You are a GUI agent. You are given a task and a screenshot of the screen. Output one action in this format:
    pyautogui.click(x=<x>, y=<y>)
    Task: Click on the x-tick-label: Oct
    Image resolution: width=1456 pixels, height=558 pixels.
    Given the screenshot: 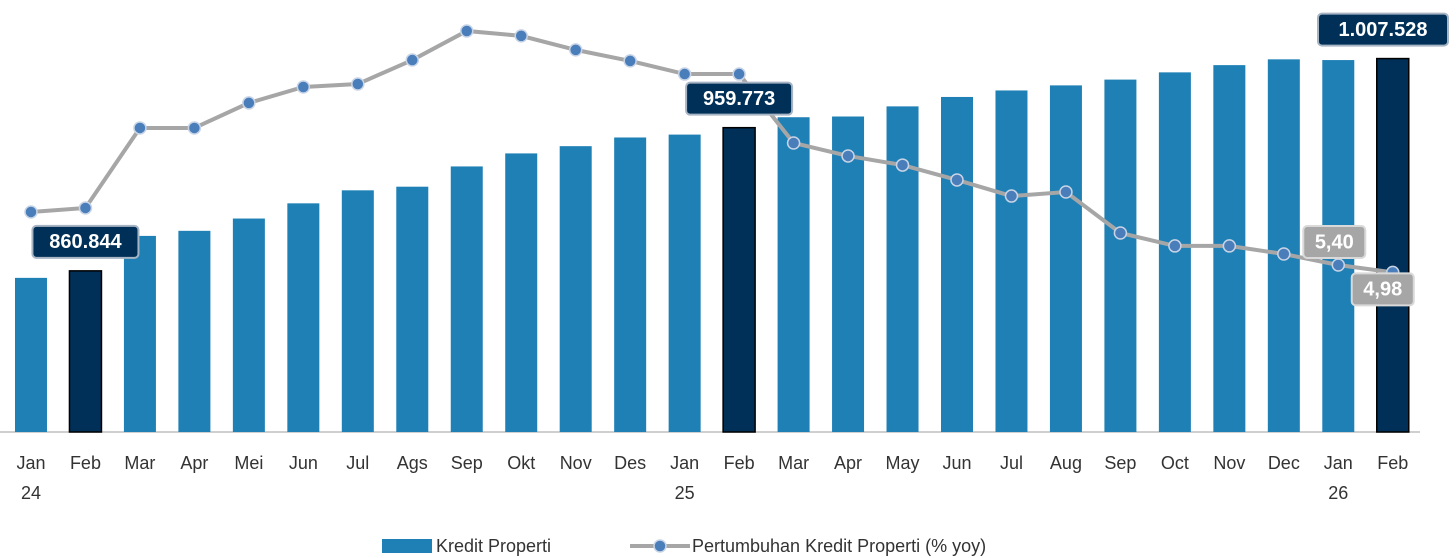 What is the action you would take?
    pyautogui.click(x=1175, y=463)
    